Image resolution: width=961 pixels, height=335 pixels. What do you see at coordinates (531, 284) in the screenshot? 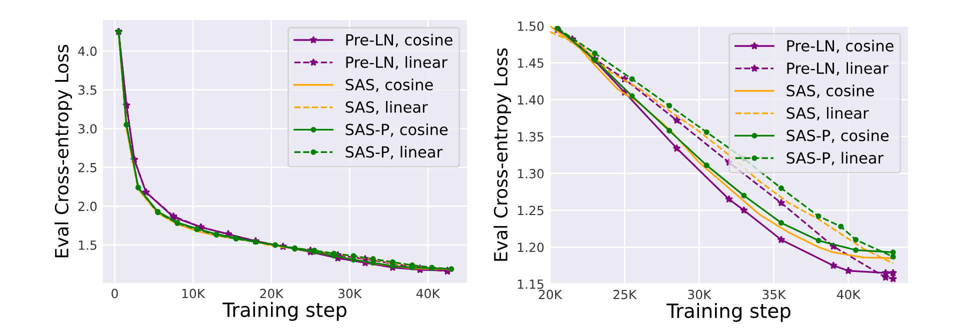
I see `y-tick-label: 1.15` at bounding box center [531, 284].